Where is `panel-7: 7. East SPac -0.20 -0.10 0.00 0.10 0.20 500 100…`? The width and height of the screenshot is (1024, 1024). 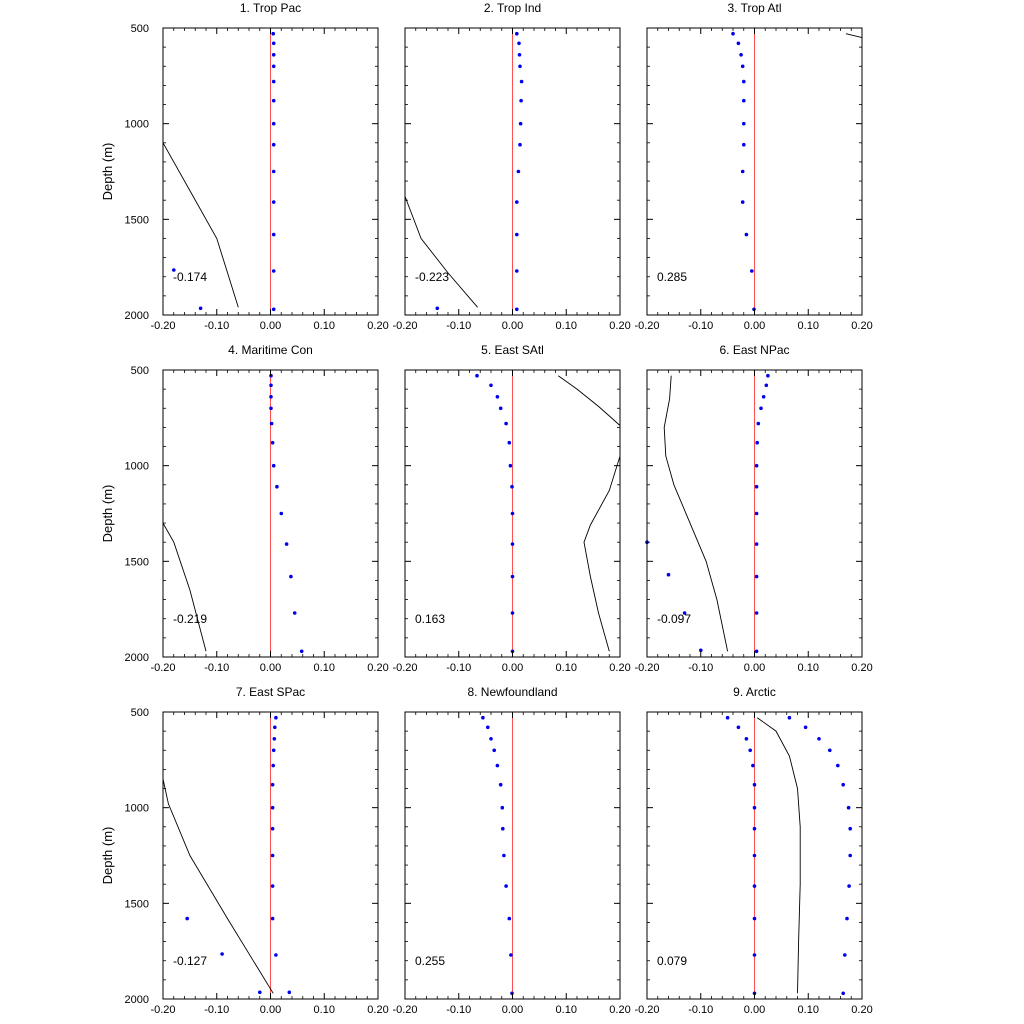
panel-7: 7. East SPac -0.20 -0.10 0.00 0.10 0.20 500 100… is located at coordinates (244, 850).